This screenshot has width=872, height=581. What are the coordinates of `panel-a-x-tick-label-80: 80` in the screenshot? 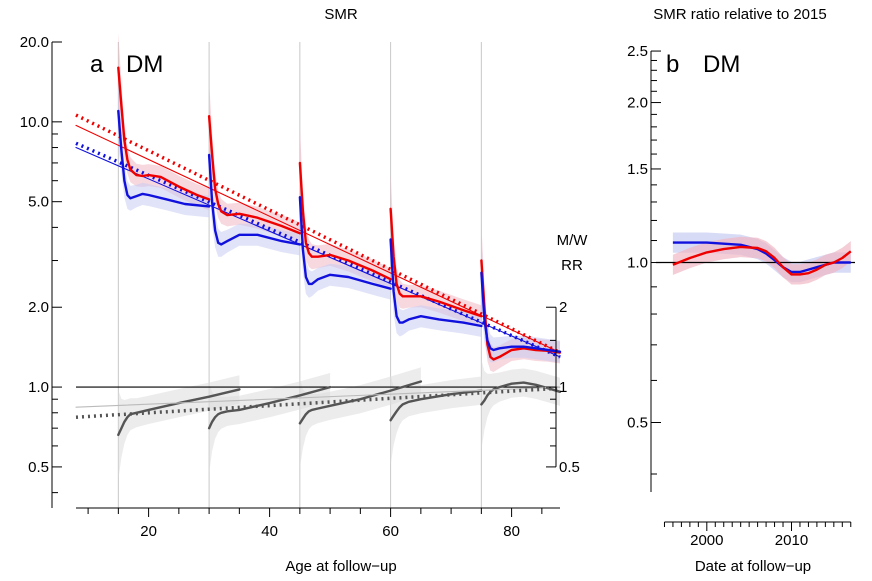 It's located at (511, 531).